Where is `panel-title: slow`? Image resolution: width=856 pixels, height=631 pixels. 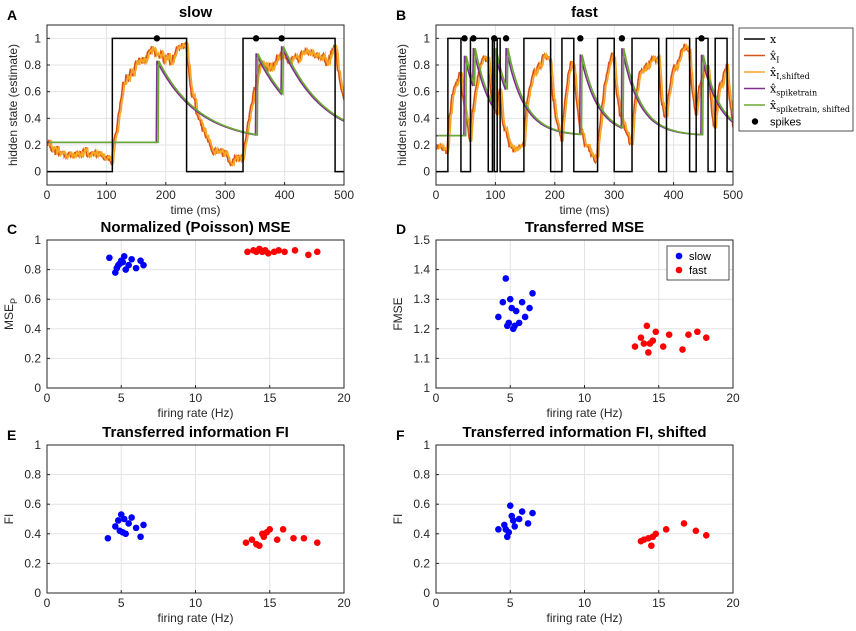
panel-title: slow is located at coordinates (196, 12).